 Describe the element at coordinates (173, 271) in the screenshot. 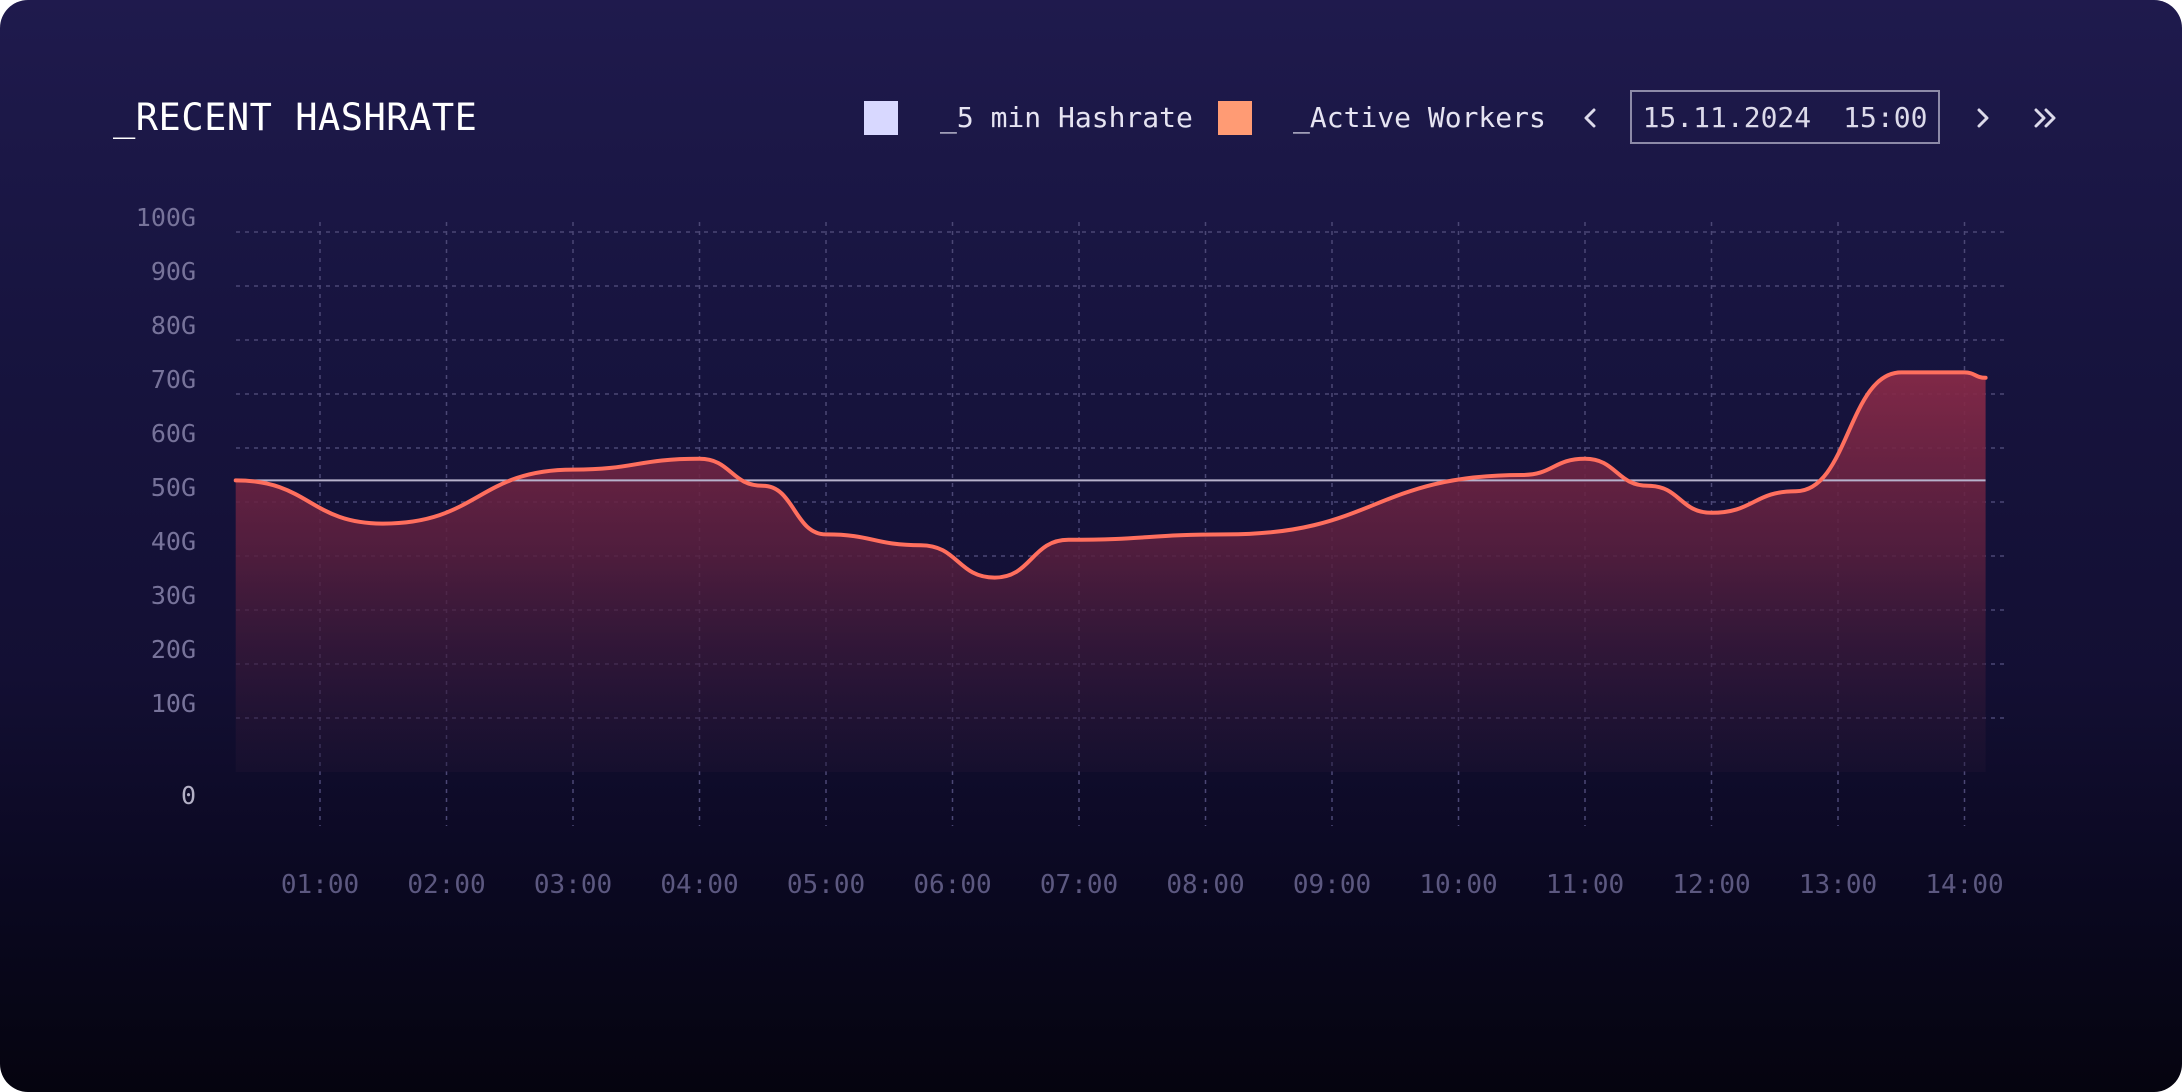

I see `y-tick-label: 90G` at that location.